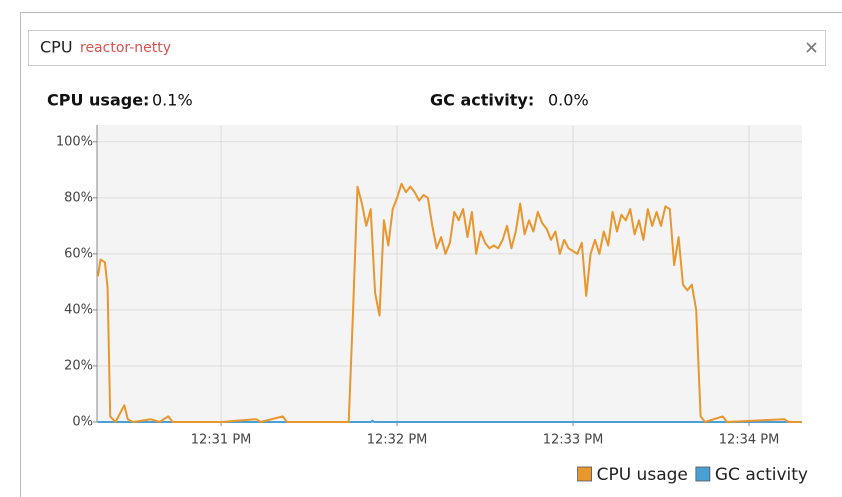  I want to click on panel-subtitle: reactor-netty, so click(125, 48).